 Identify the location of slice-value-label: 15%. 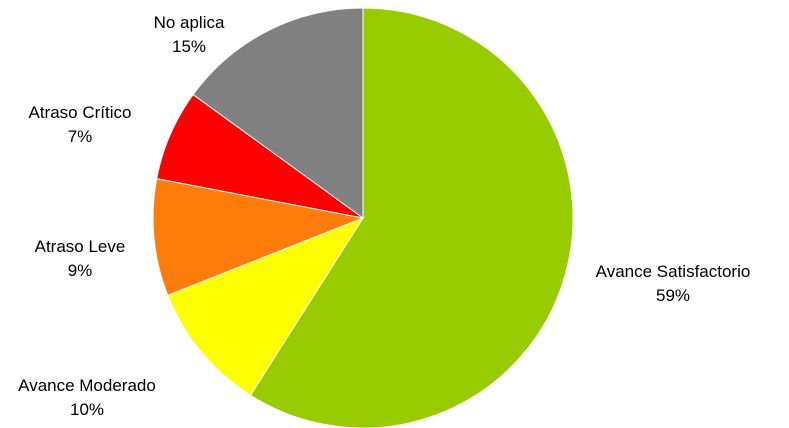
(189, 46).